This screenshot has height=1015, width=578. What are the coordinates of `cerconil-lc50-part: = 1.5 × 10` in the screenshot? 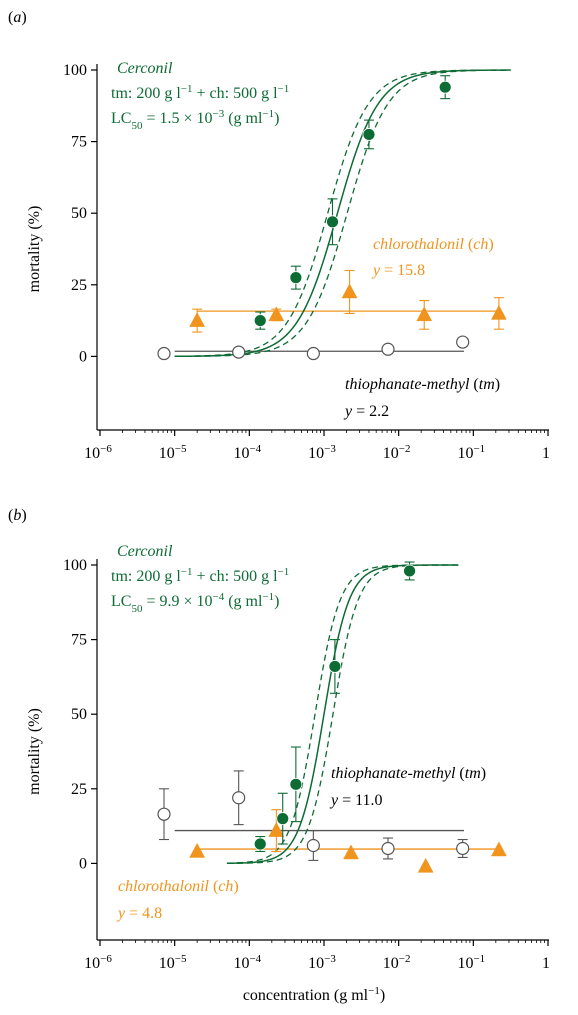 It's located at (177, 118).